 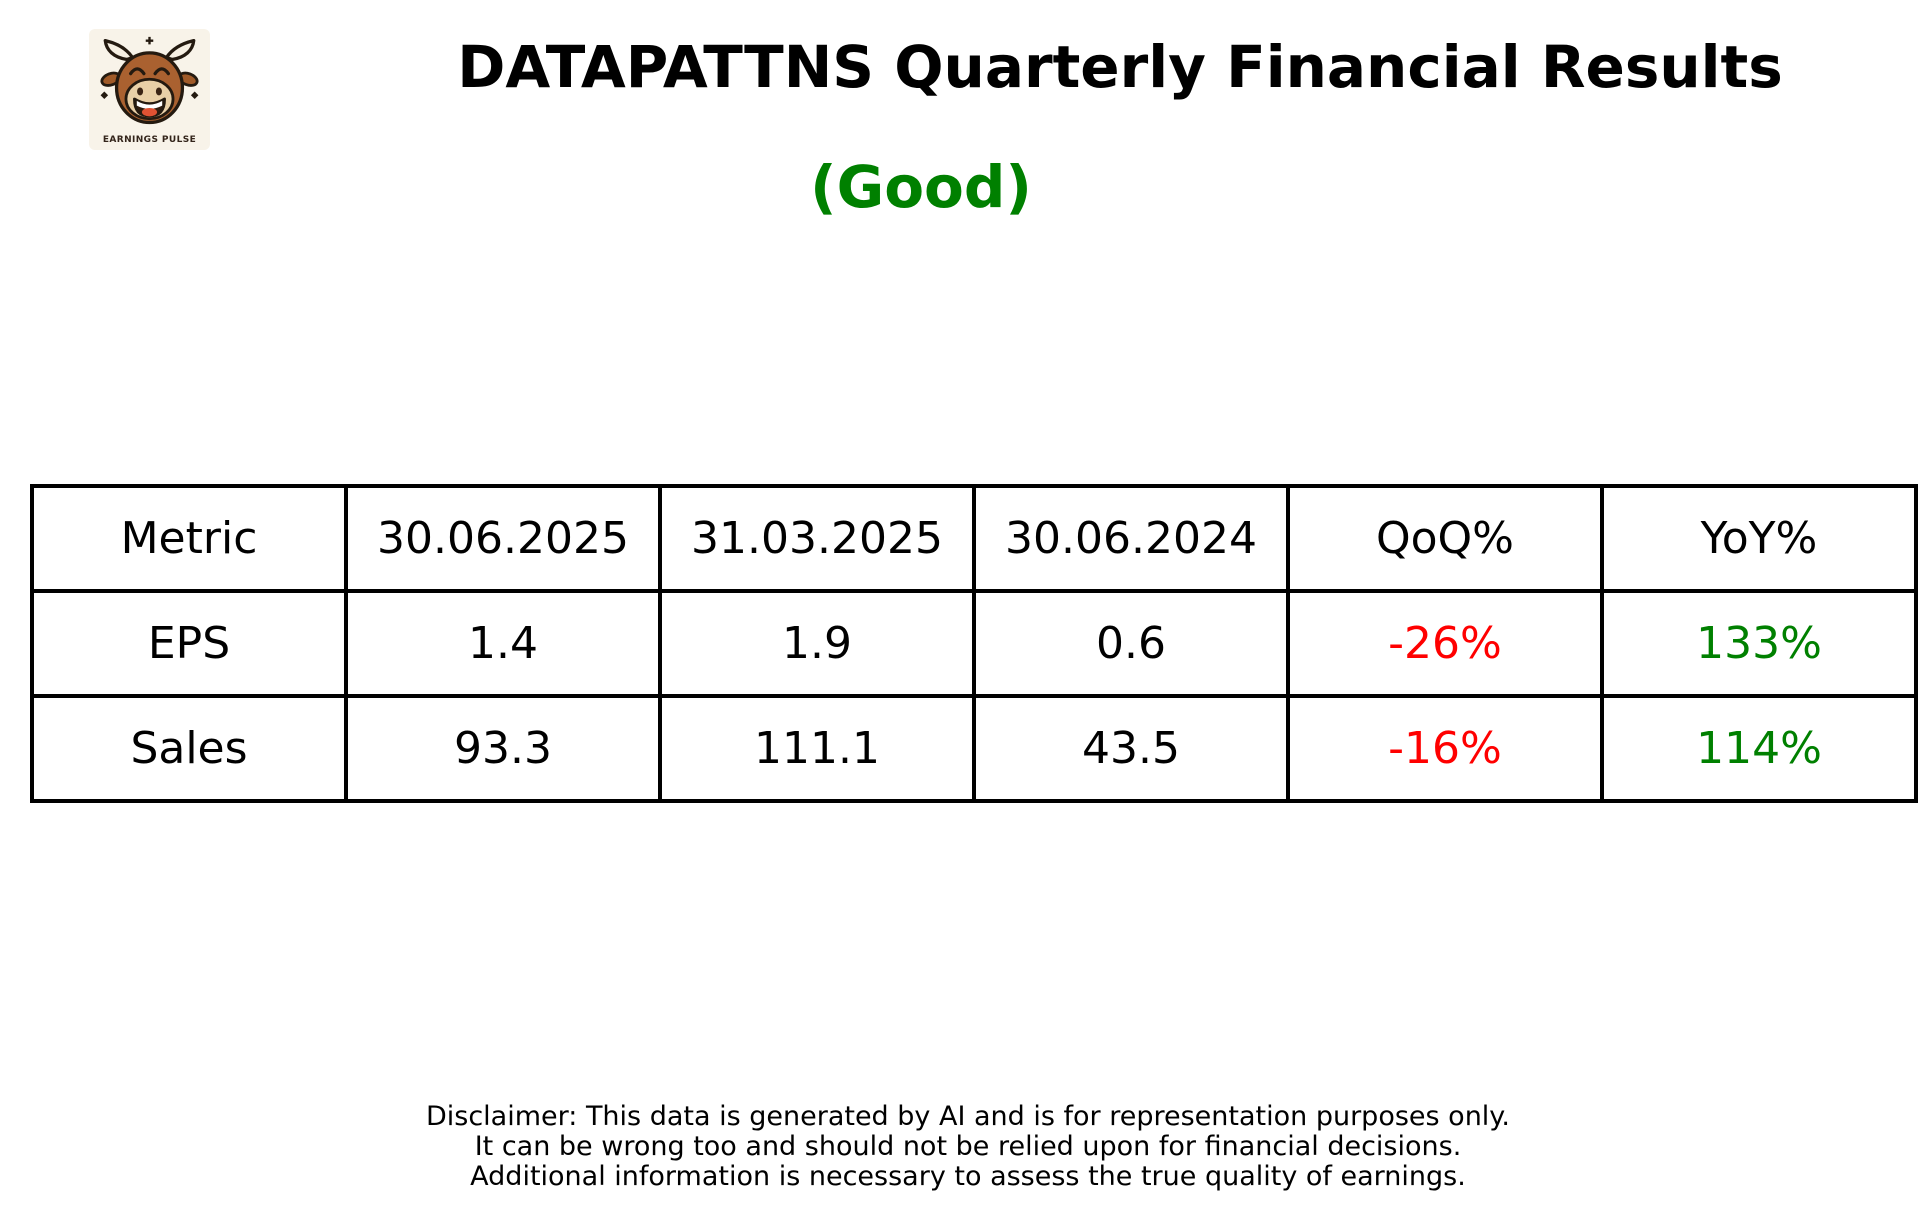 I want to click on col-header-yoy: YoY%, so click(x=1759, y=538).